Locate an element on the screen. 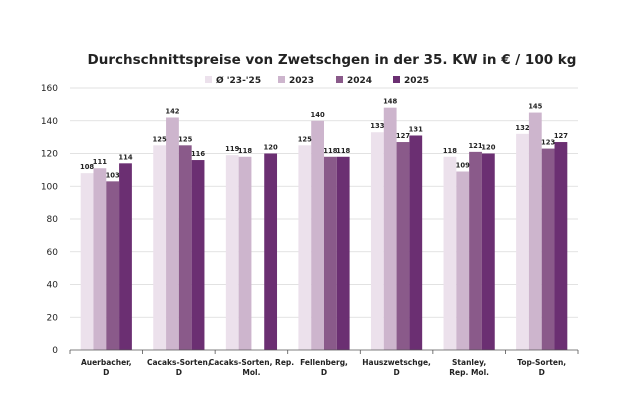  data-label: 114 is located at coordinates (125, 157).